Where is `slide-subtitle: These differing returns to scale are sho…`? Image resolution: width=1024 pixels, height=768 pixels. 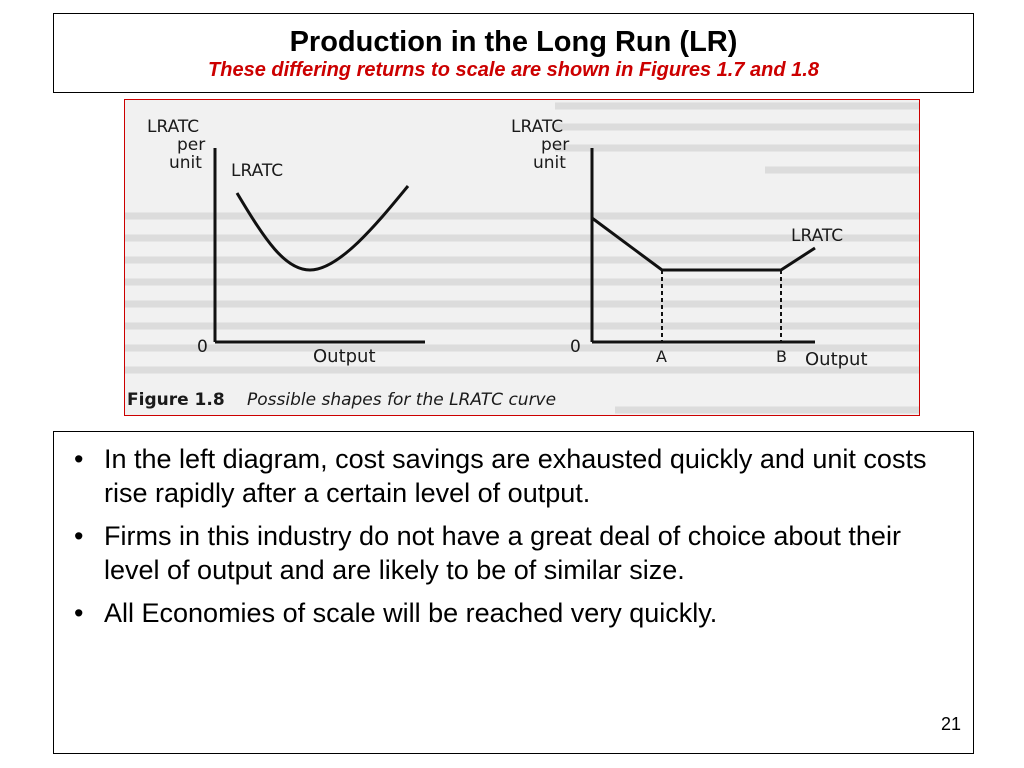 slide-subtitle: These differing returns to scale are sho… is located at coordinates (513, 70).